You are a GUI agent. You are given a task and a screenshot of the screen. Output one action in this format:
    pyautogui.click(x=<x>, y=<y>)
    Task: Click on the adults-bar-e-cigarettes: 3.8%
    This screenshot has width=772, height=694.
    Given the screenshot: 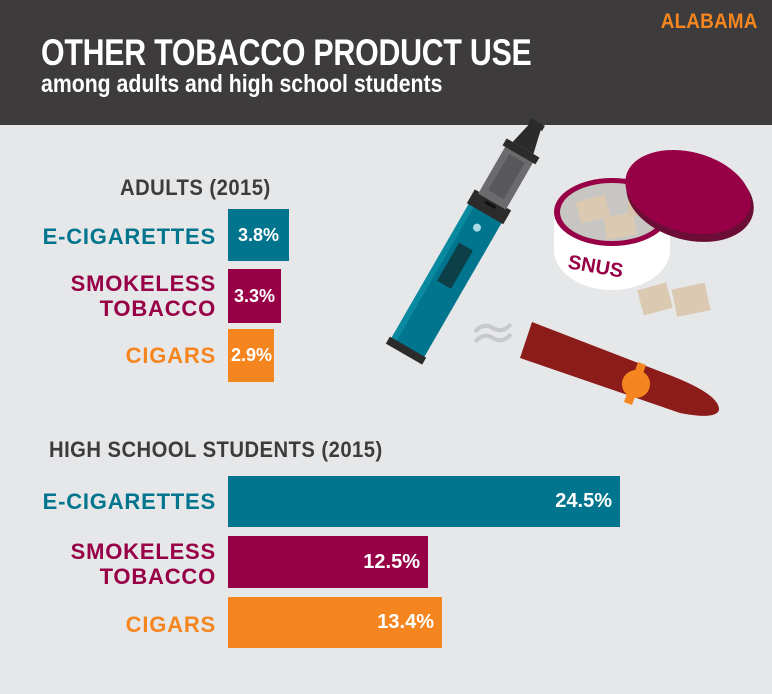 What is the action you would take?
    pyautogui.click(x=258, y=235)
    